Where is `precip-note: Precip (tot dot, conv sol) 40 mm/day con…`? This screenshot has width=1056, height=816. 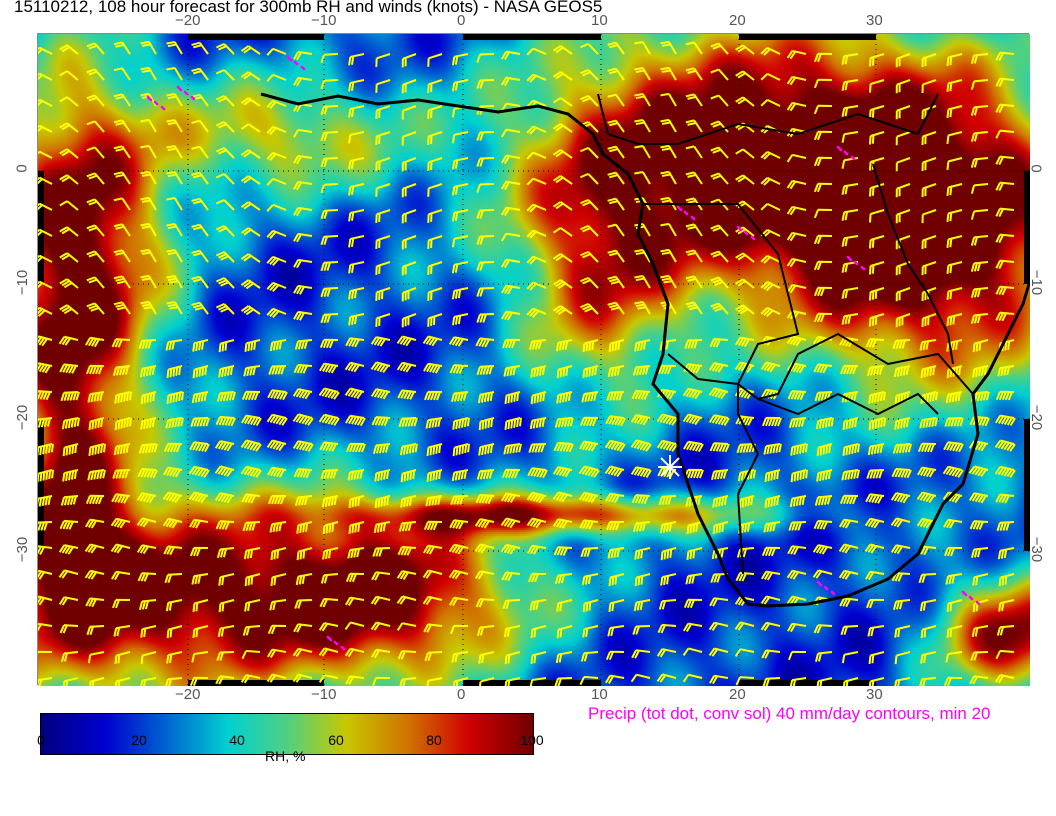 precip-note: Precip (tot dot, conv sol) 40 mm/day con… is located at coordinates (789, 713).